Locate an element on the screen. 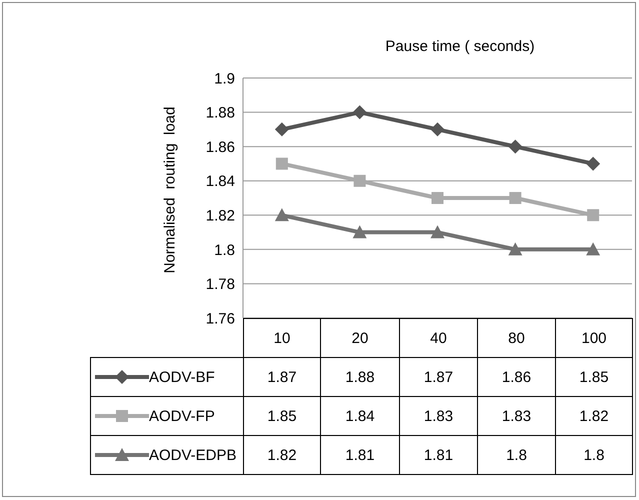 This screenshot has width=639, height=500. legend-label: AODV-FP is located at coordinates (182, 416).